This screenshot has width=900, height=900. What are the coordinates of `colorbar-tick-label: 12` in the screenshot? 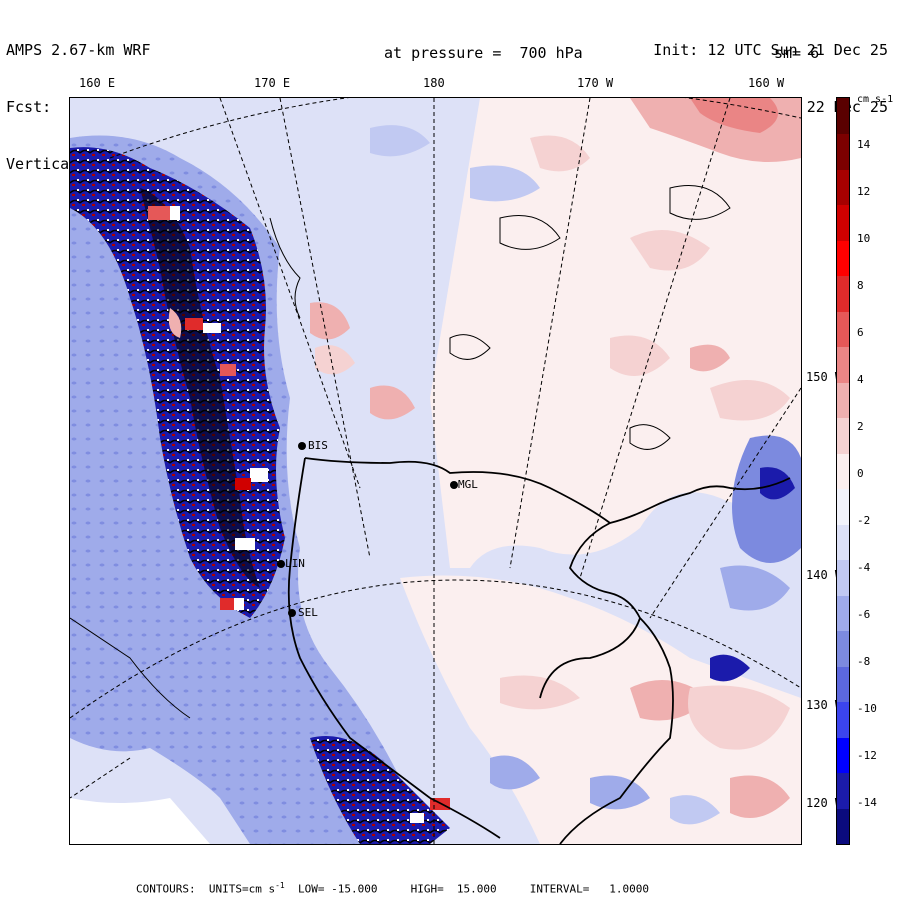 It's located at (864, 191).